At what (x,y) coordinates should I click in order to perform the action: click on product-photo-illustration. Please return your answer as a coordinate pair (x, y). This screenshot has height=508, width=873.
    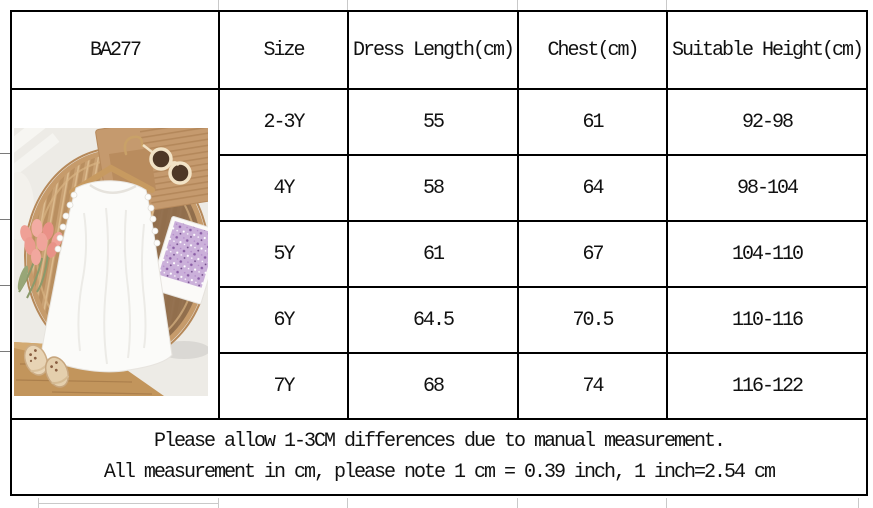
    Looking at the image, I should click on (111, 262).